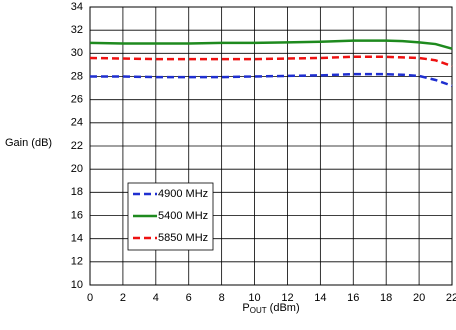  What do you see at coordinates (77, 53) in the screenshot?
I see `y-tick-label: 30` at bounding box center [77, 53].